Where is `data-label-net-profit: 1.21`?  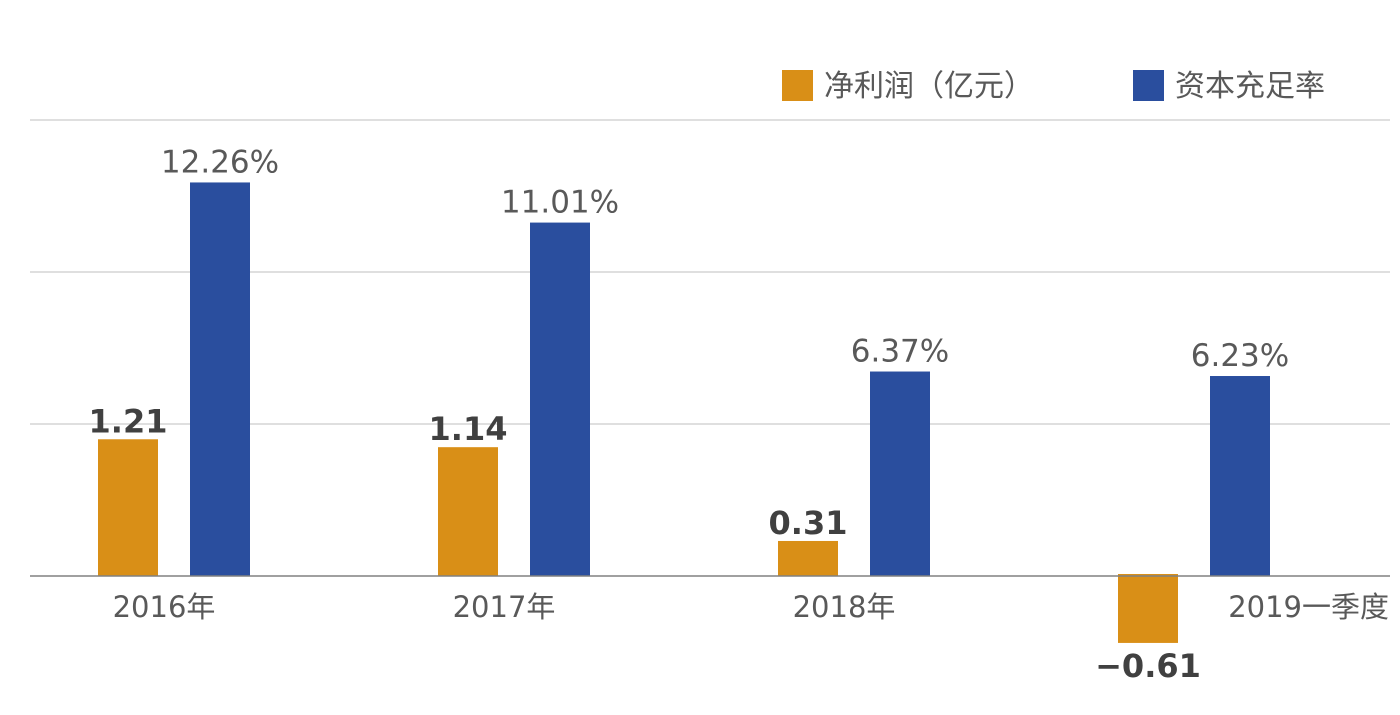 data-label-net-profit: 1.21 is located at coordinates (128, 421).